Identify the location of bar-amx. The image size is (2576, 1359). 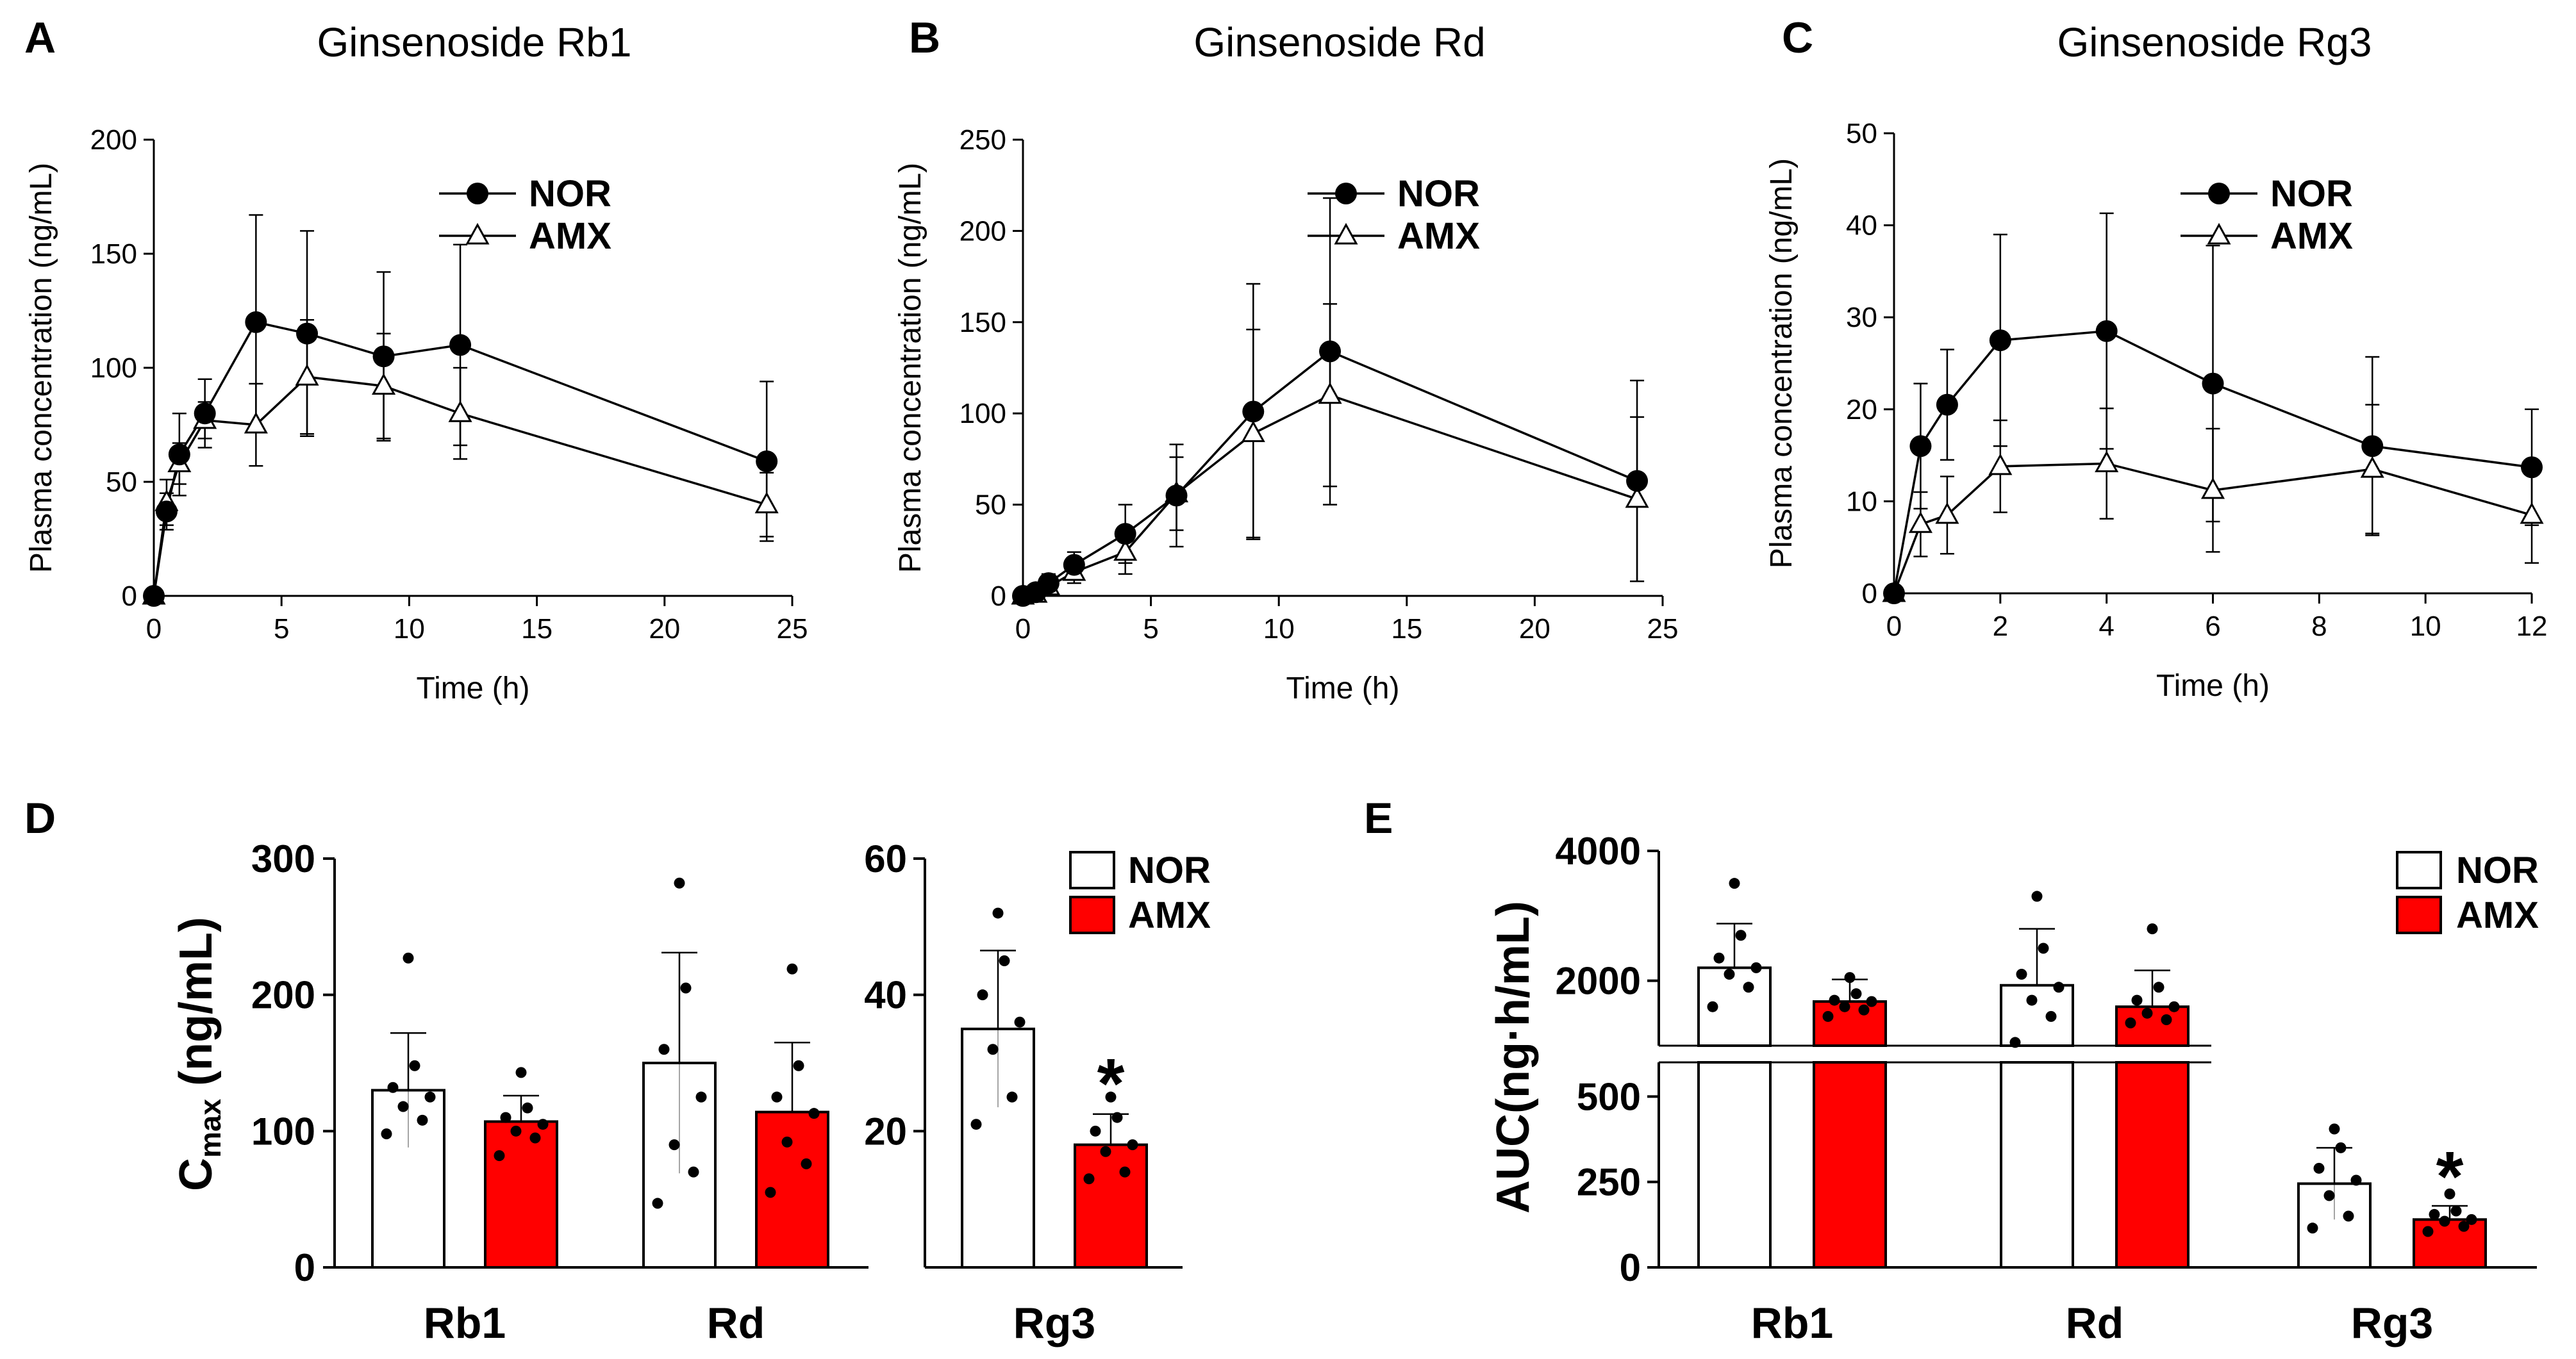
(521, 1194).